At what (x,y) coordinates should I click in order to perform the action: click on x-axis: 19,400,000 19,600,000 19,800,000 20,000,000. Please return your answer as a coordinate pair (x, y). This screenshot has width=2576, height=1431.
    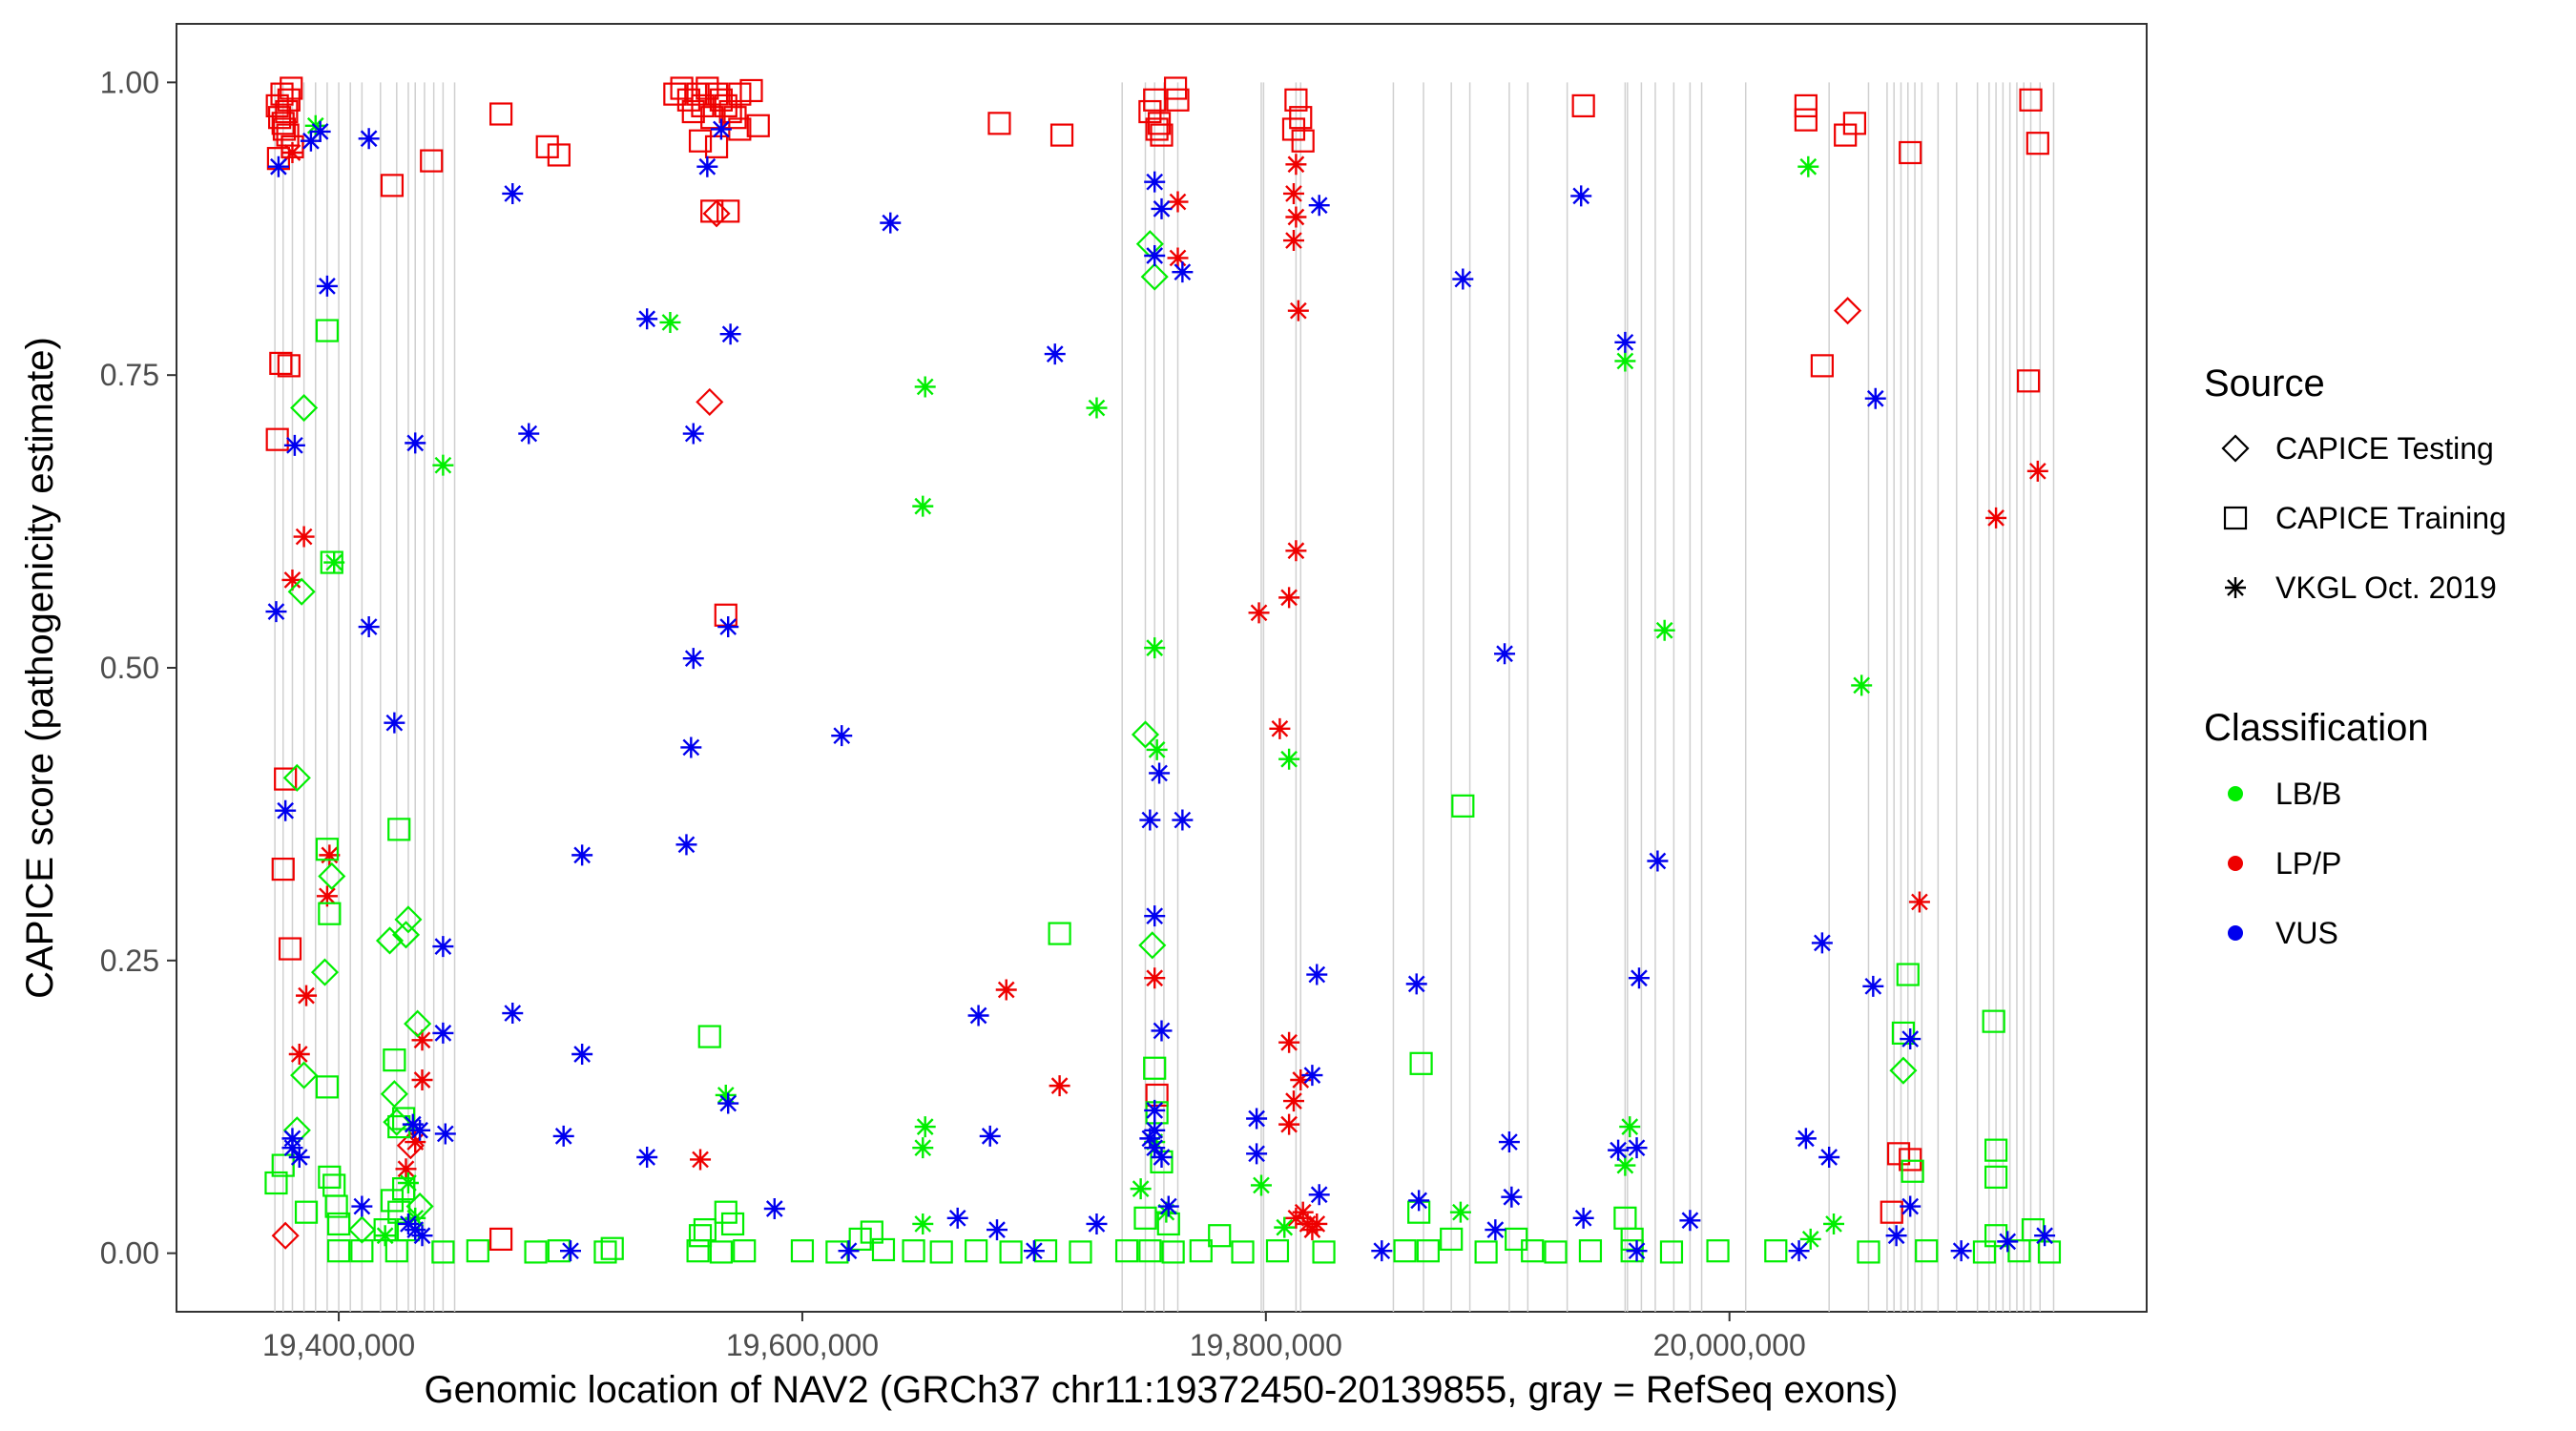
    Looking at the image, I should click on (1034, 1337).